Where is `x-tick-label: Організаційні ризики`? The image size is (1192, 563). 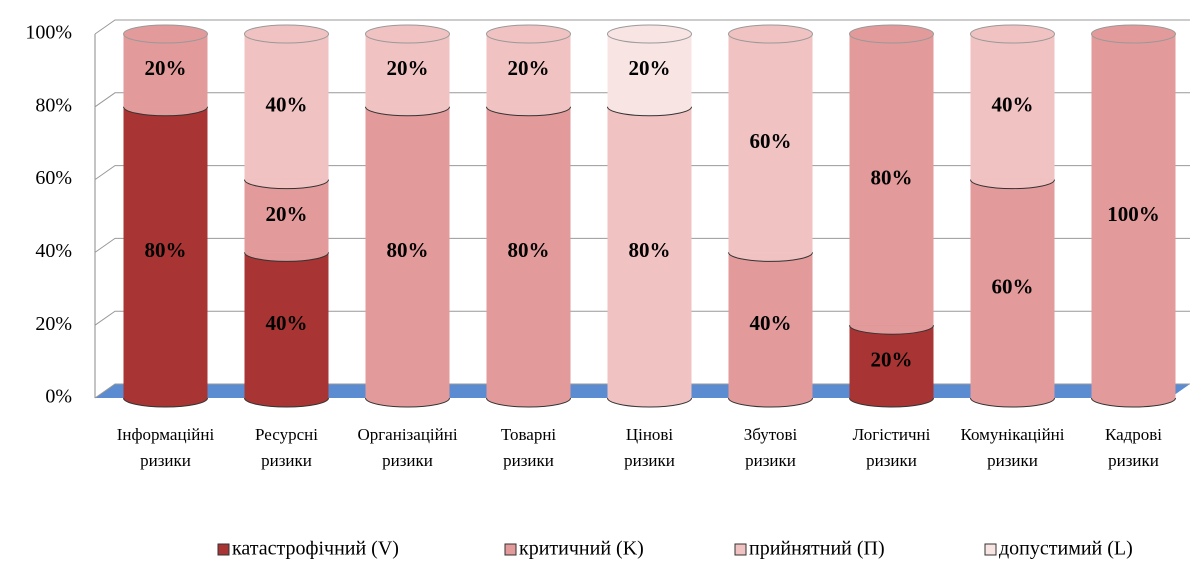 x-tick-label: Організаційні ризики is located at coordinates (407, 447).